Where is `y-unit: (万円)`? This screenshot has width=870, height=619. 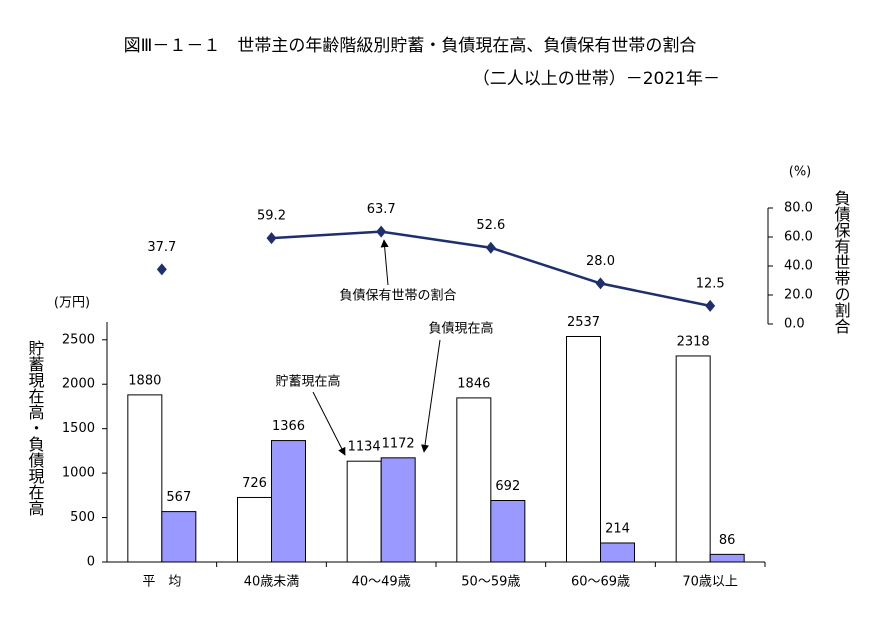
y-unit: (万円) is located at coordinates (72, 303).